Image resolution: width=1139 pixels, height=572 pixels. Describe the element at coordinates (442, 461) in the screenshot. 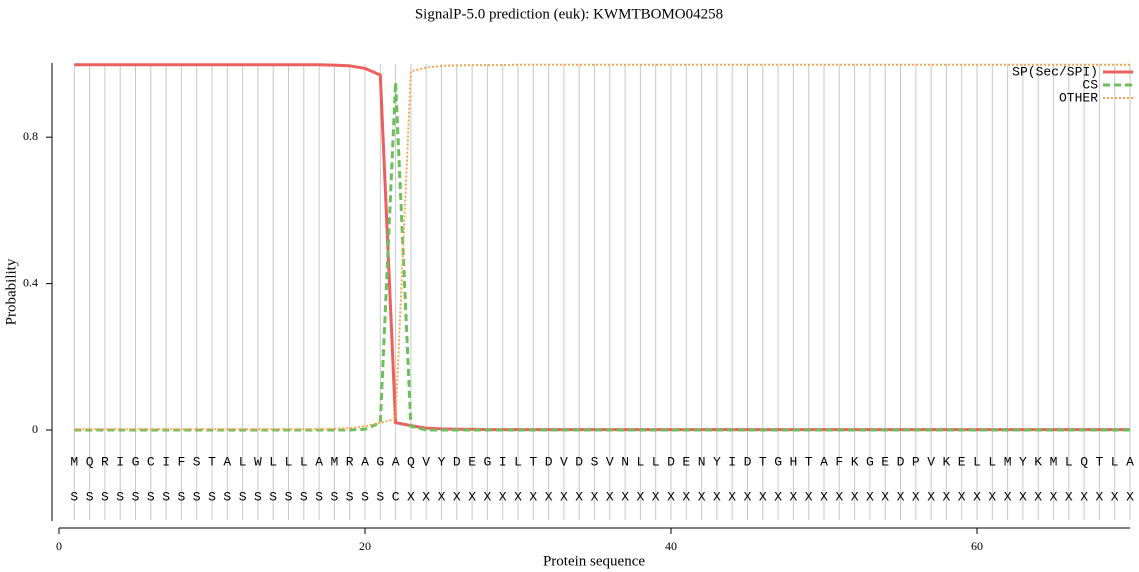

I see `residue: Y` at that location.